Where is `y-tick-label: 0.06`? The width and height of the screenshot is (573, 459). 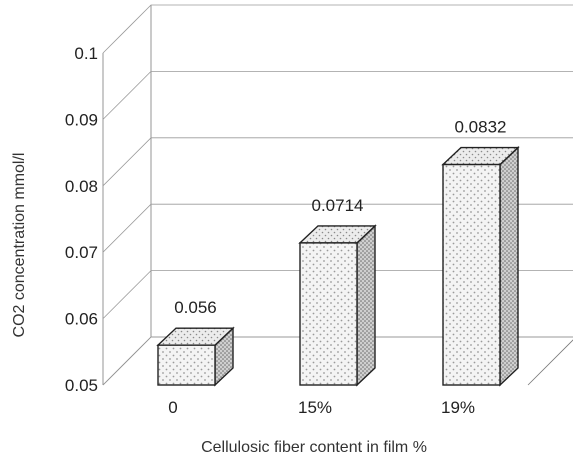 y-tick-label: 0.06 is located at coordinates (81, 319).